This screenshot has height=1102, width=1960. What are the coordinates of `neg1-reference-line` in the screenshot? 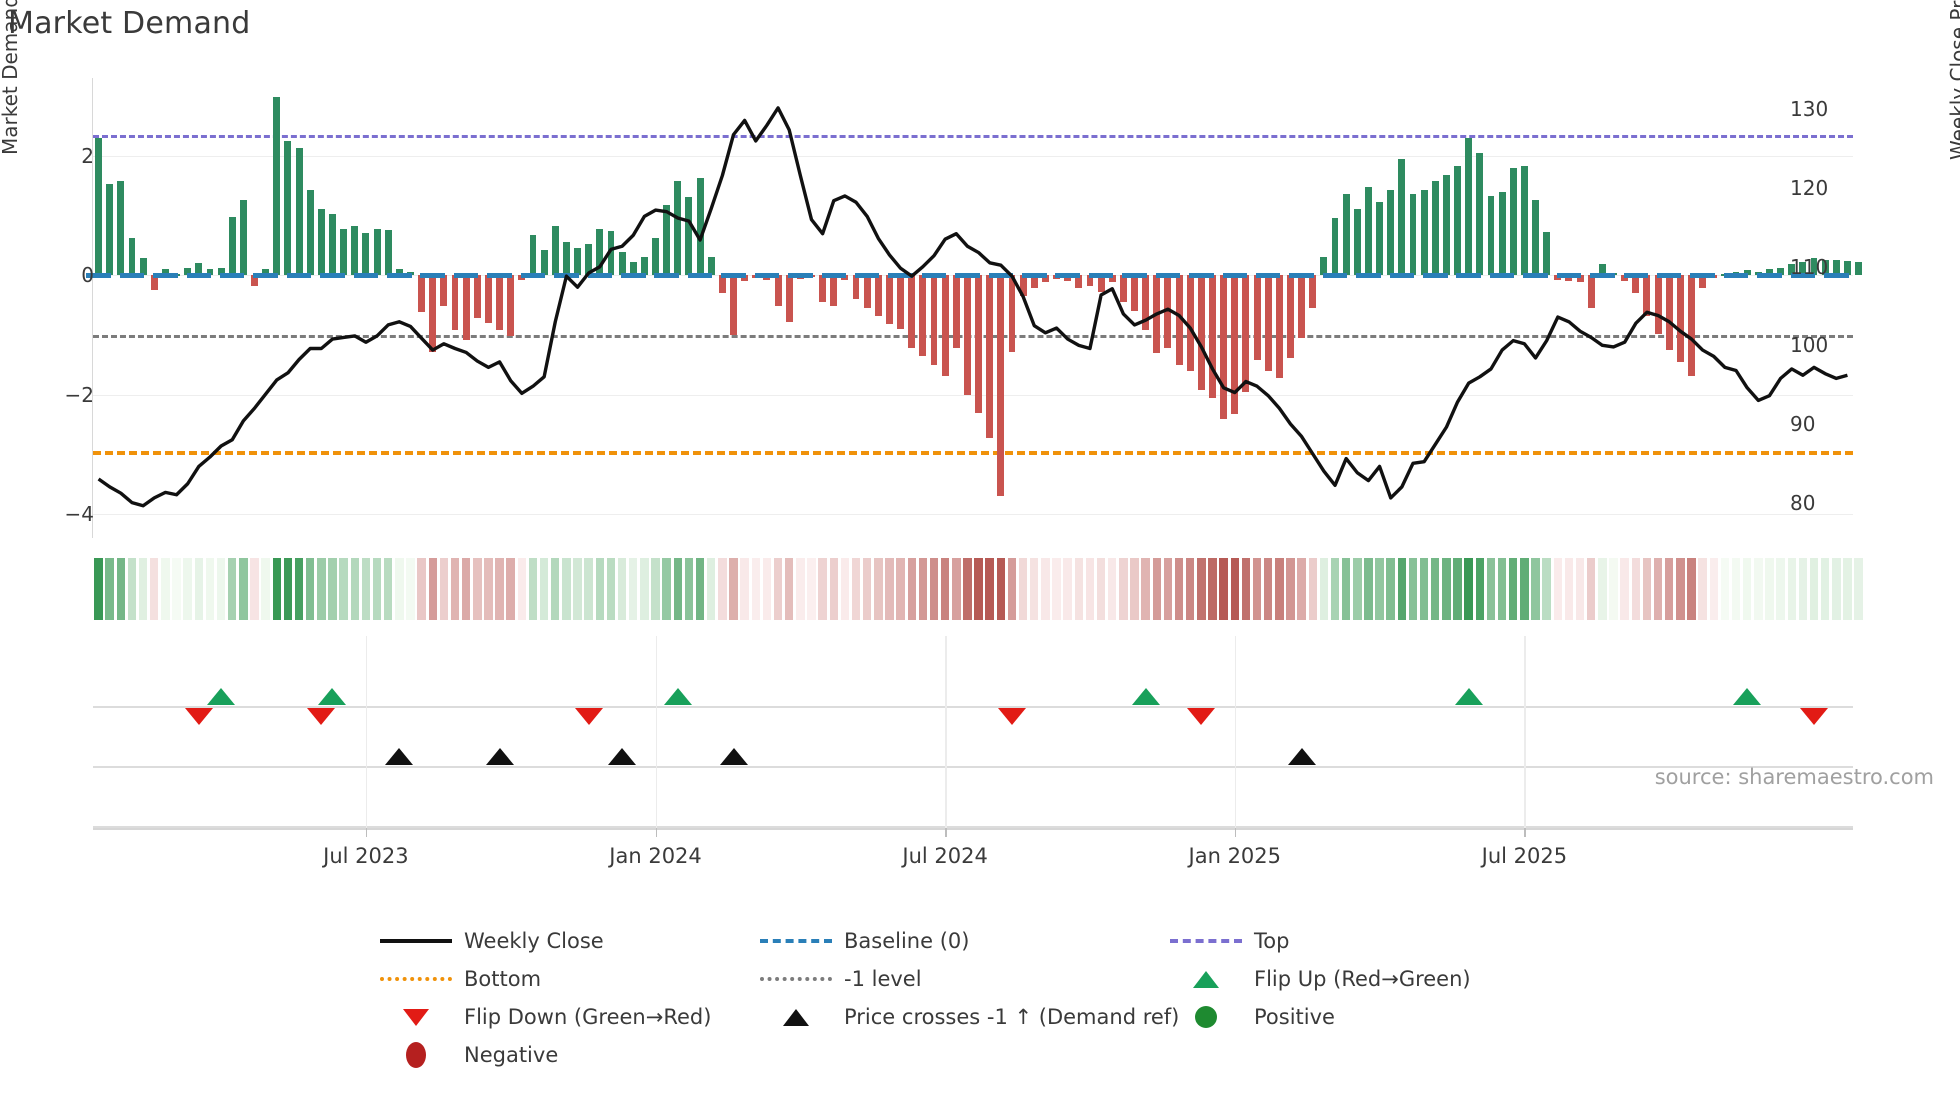 It's located at (973, 336).